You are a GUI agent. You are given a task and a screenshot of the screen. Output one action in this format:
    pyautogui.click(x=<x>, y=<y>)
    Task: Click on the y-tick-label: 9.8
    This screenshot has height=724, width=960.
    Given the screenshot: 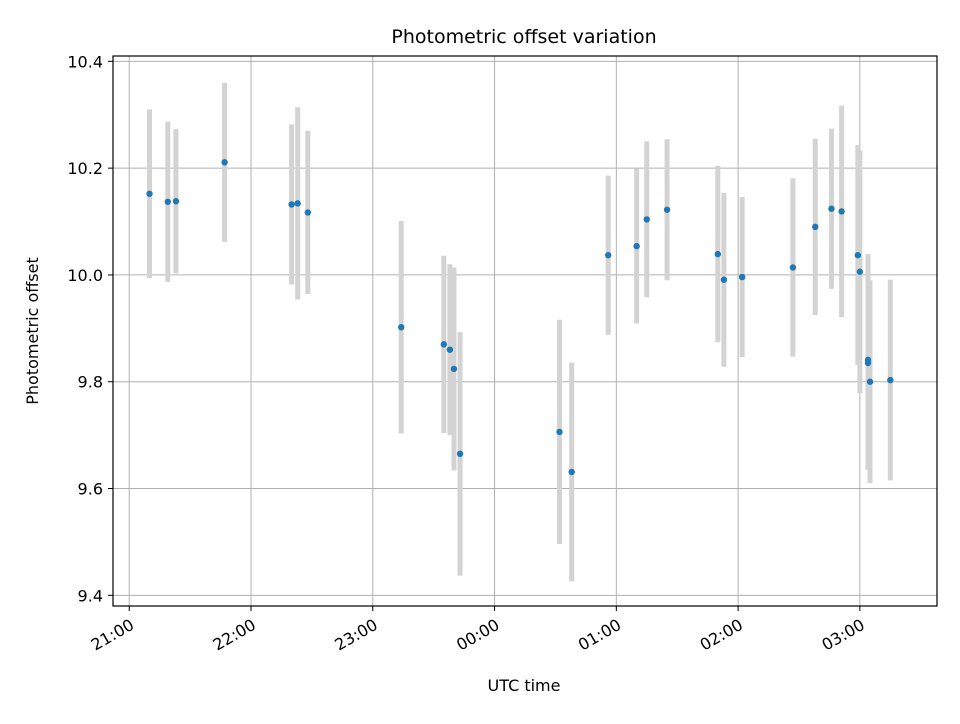 What is the action you would take?
    pyautogui.click(x=90, y=382)
    